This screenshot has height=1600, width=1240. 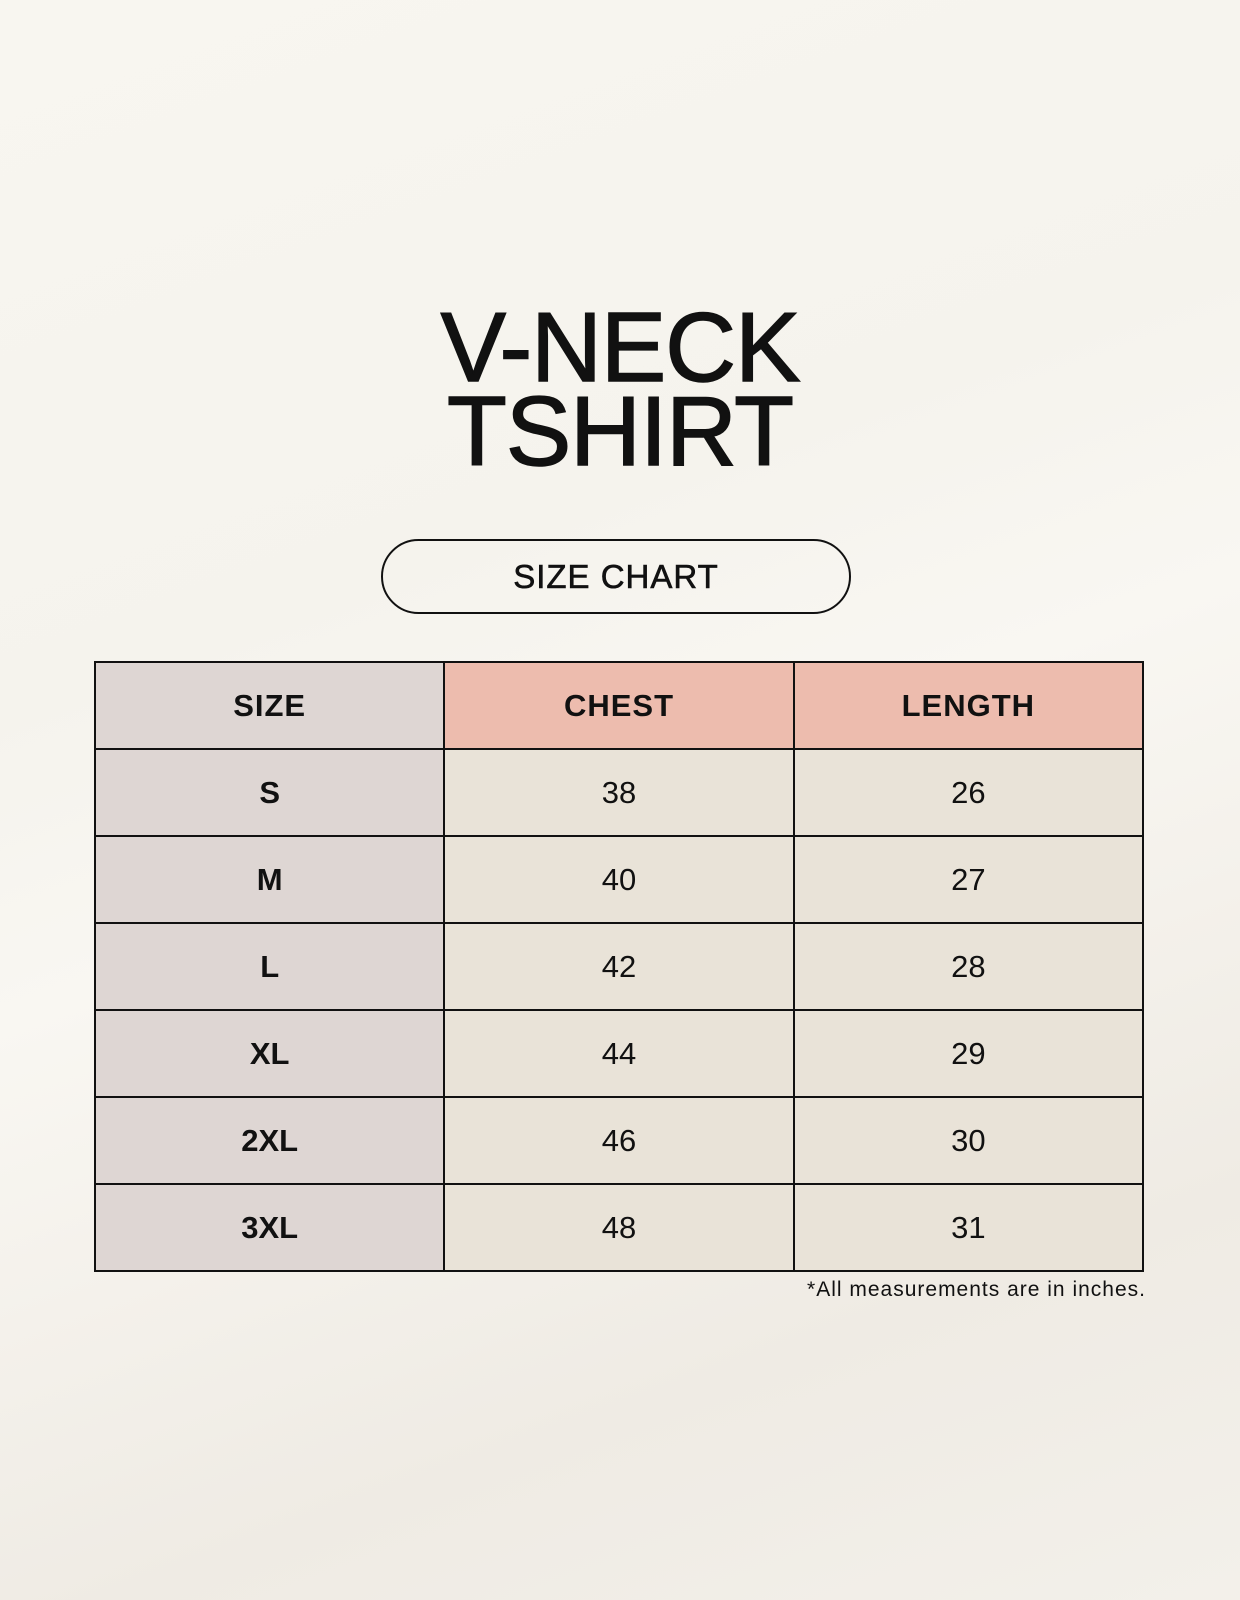 I want to click on header-chest: CHEST, so click(x=619, y=705).